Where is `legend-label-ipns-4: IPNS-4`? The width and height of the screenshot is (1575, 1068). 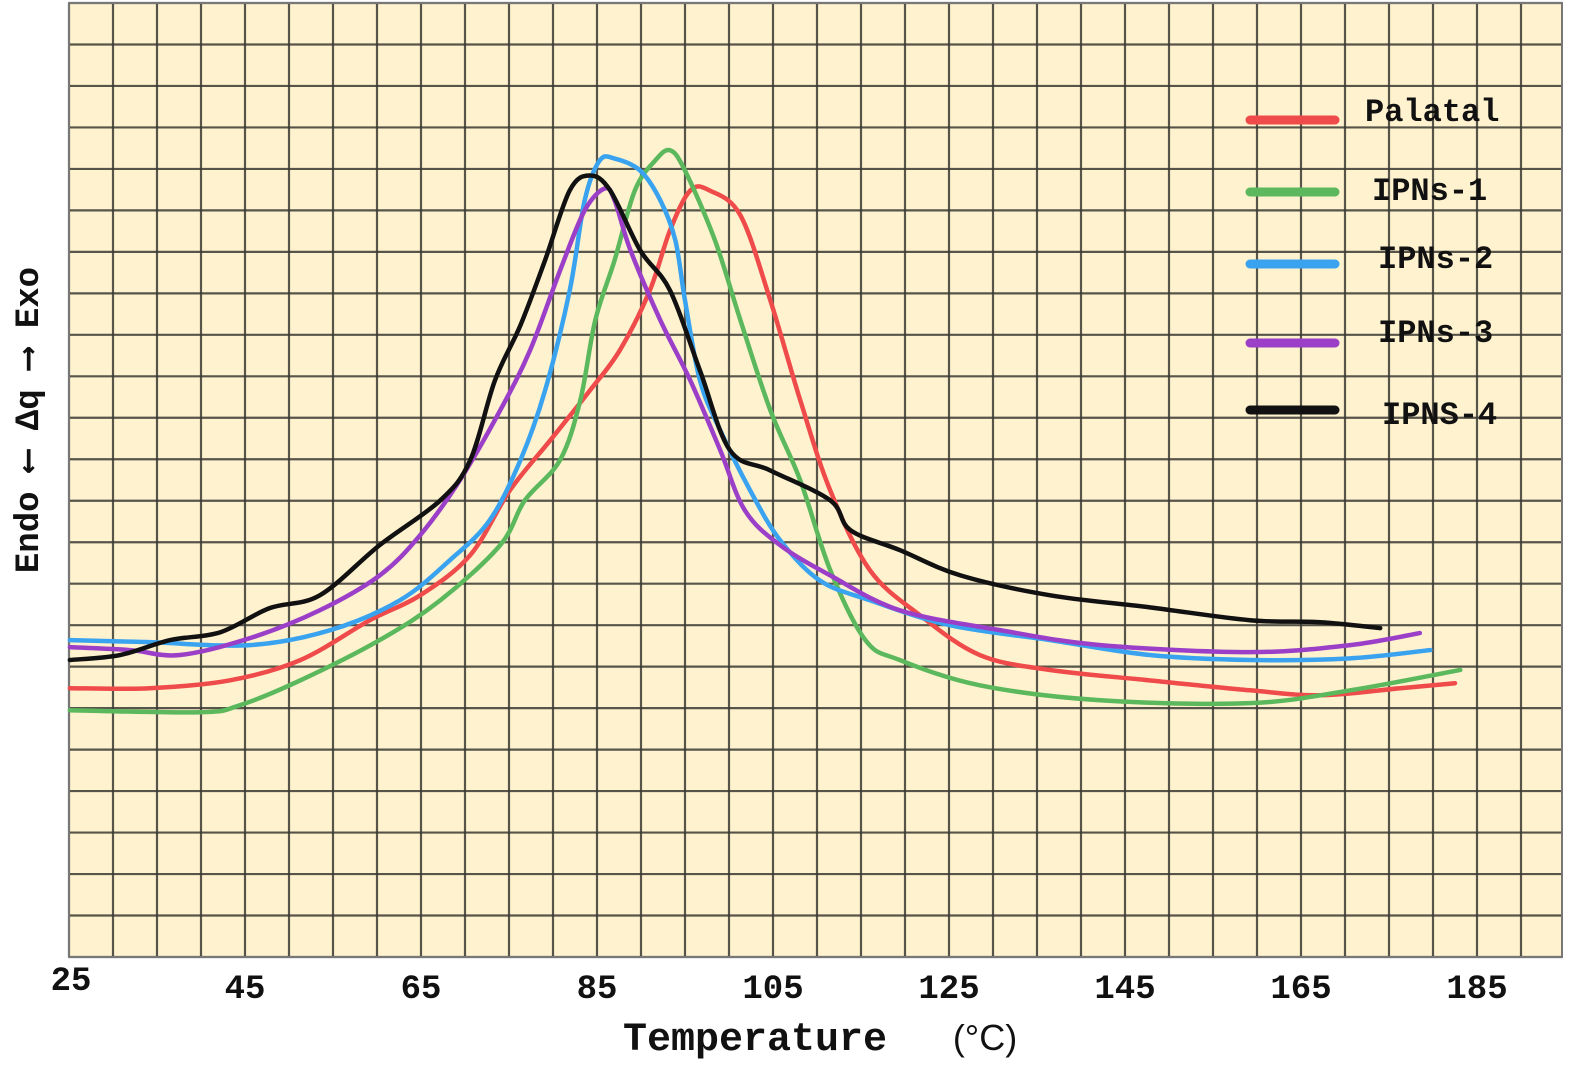 legend-label-ipns-4: IPNS-4 is located at coordinates (1439, 415).